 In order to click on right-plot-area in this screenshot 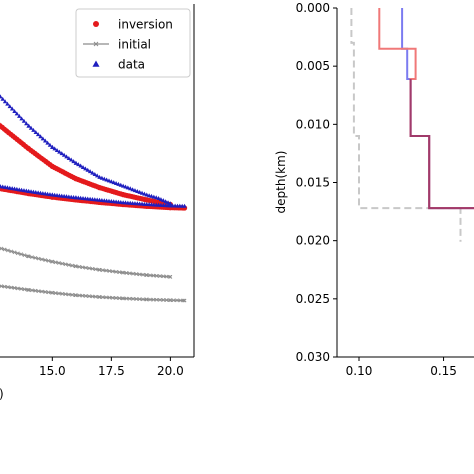, I will do `click(412, 125)`.